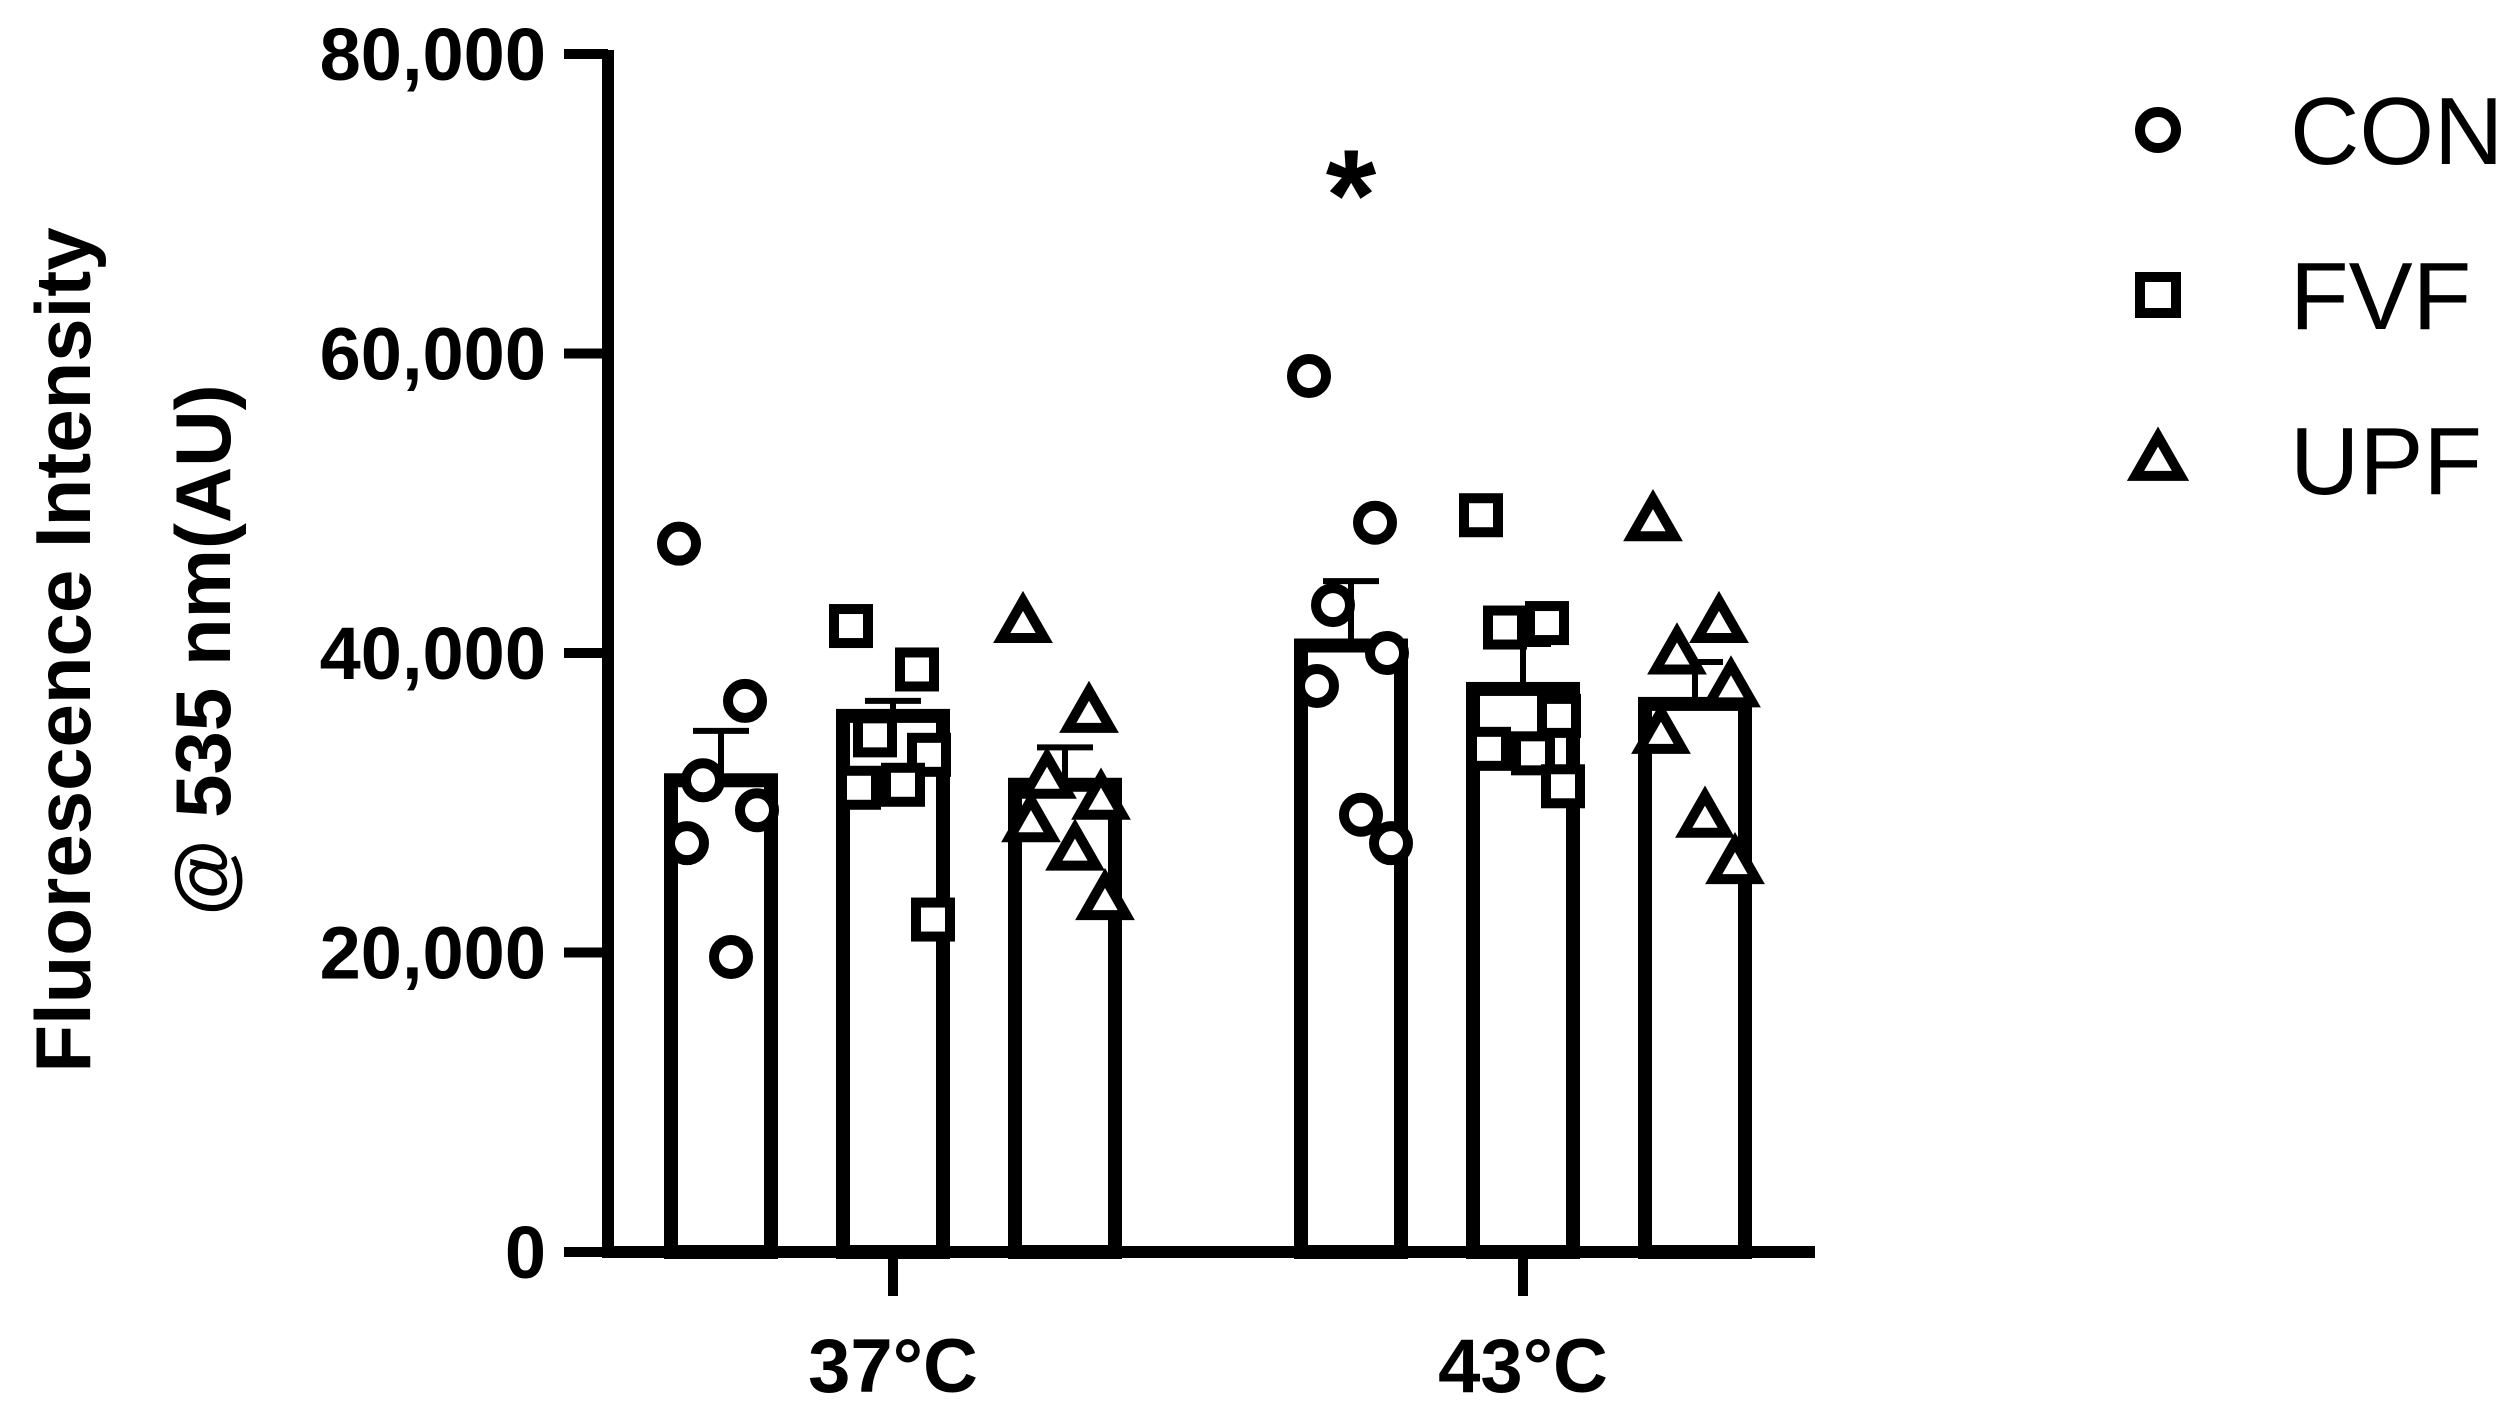 The height and width of the screenshot is (1419, 2517). I want to click on significance-star: *, so click(1351, 195).